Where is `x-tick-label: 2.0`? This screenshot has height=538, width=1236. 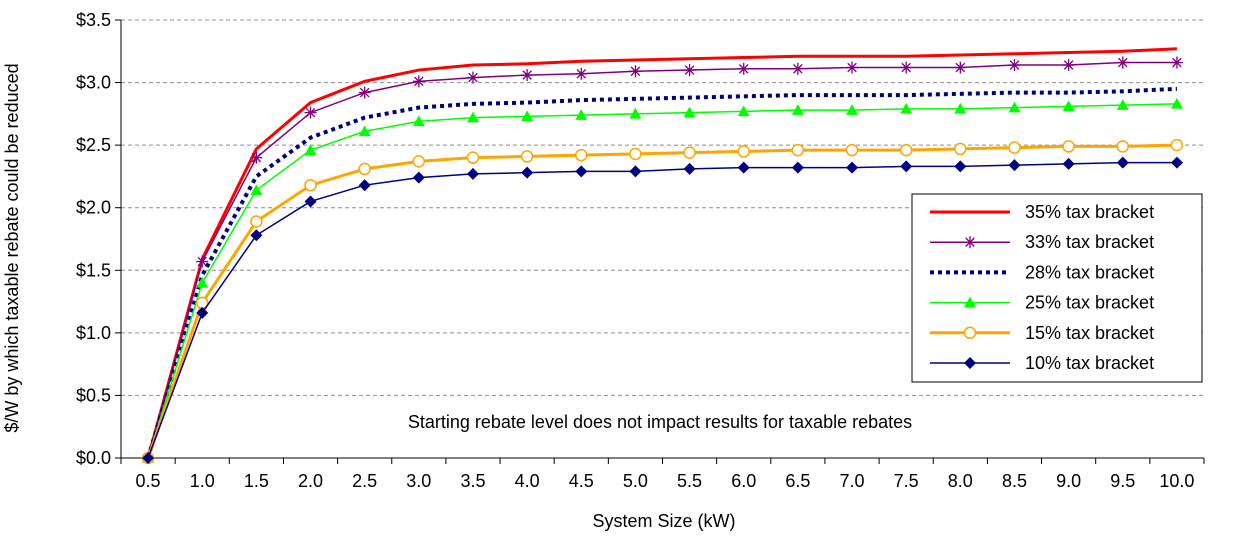 x-tick-label: 2.0 is located at coordinates (310, 481).